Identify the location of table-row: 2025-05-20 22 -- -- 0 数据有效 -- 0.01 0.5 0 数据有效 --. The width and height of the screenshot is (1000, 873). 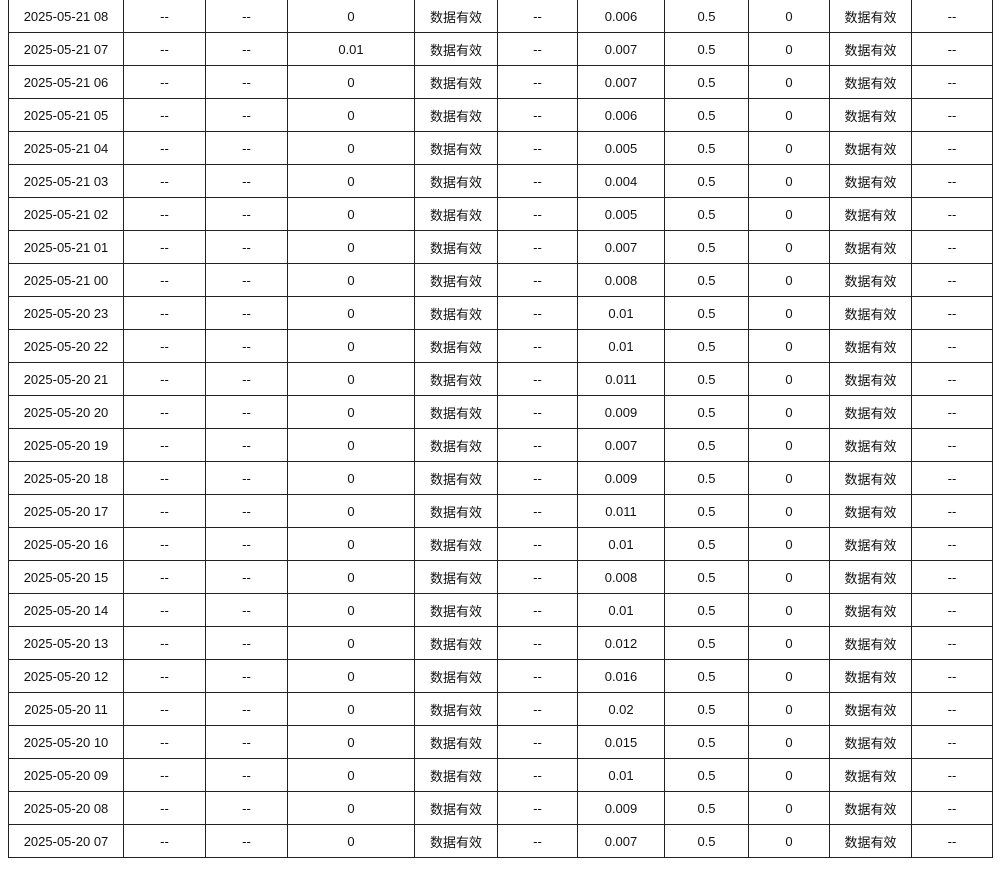
(500, 346).